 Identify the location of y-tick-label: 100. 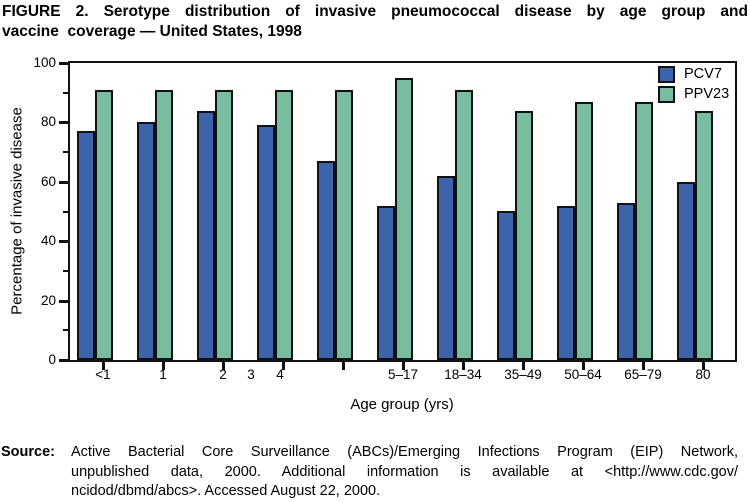
(44, 62).